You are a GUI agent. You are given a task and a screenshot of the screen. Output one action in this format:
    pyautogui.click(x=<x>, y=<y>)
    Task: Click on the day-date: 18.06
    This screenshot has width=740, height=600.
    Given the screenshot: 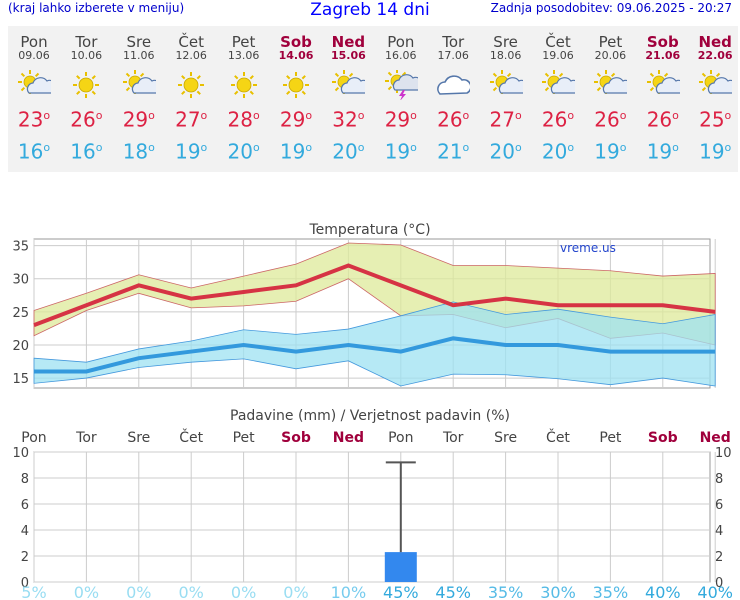 What is the action you would take?
    pyautogui.click(x=505, y=55)
    